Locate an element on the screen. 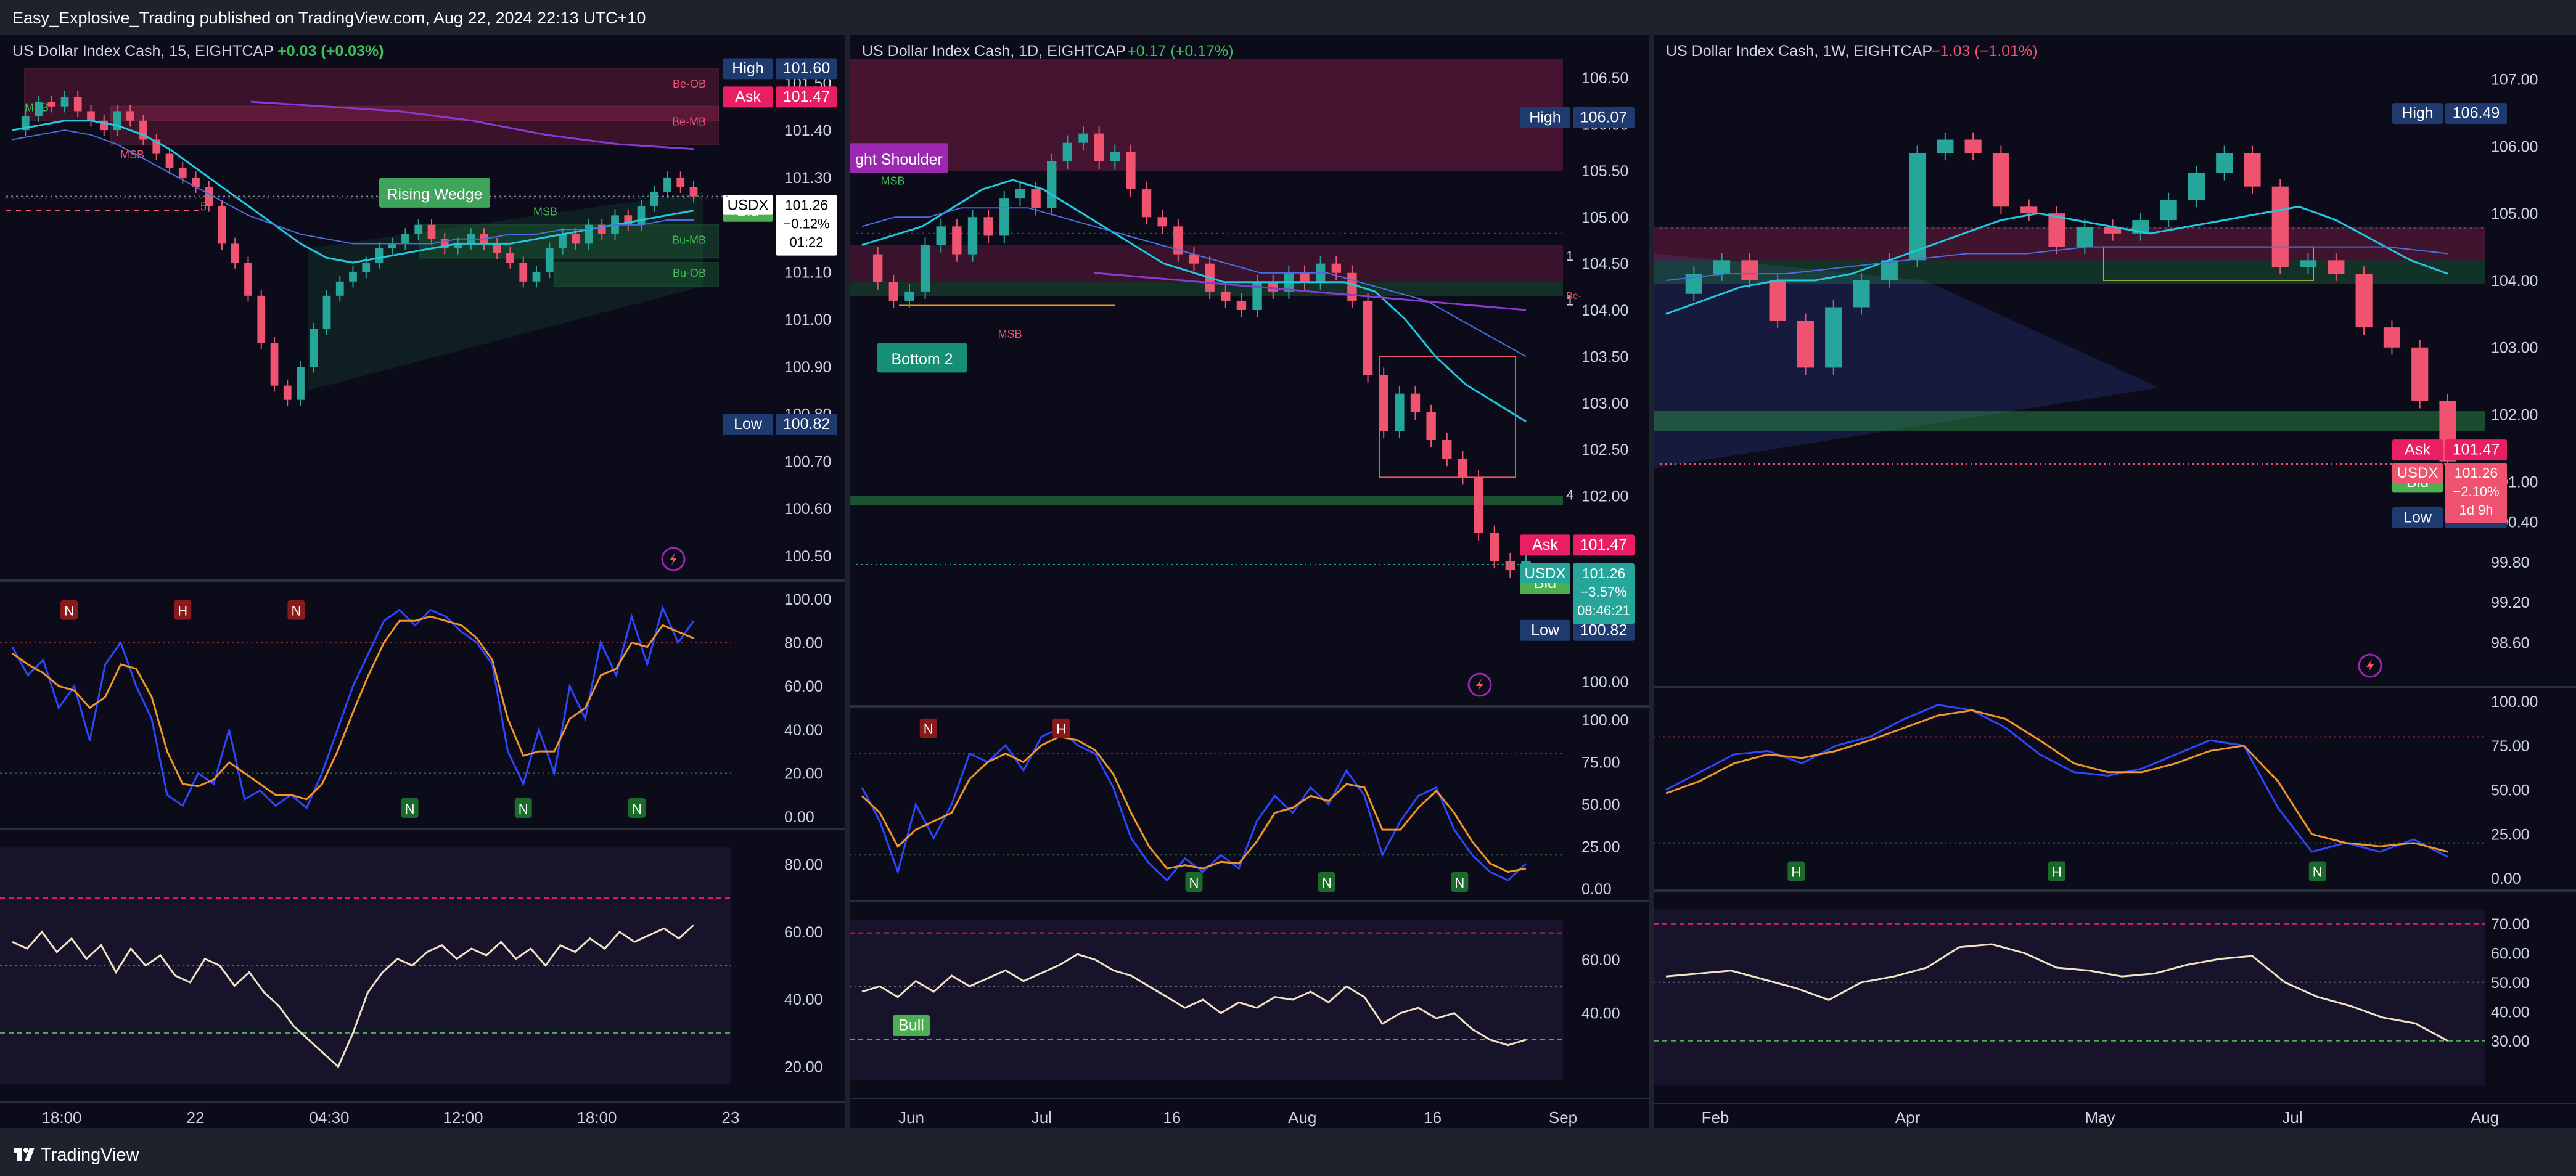 The height and width of the screenshot is (1176, 2576). y-tick-label: 100.50 is located at coordinates (807, 556).